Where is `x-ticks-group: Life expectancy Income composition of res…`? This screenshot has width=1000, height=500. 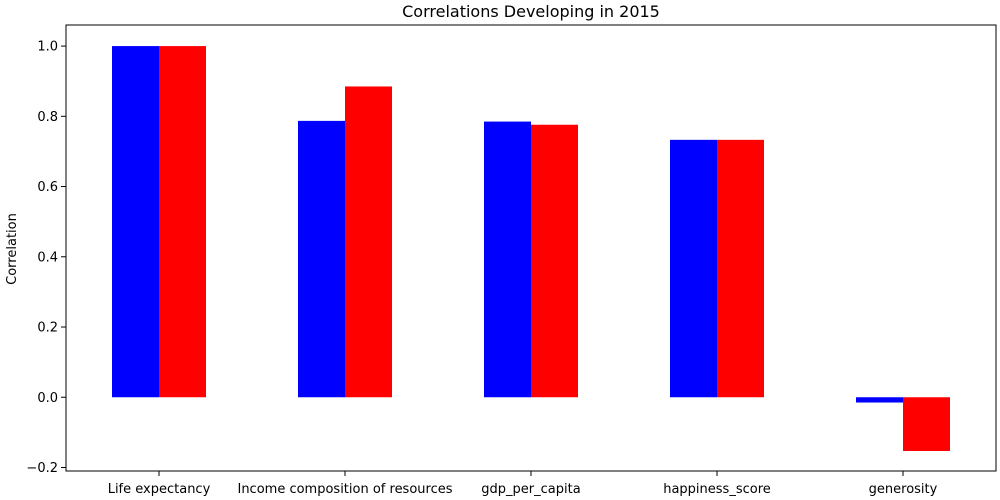 x-ticks-group: Life expectancy Income composition of res… is located at coordinates (523, 484).